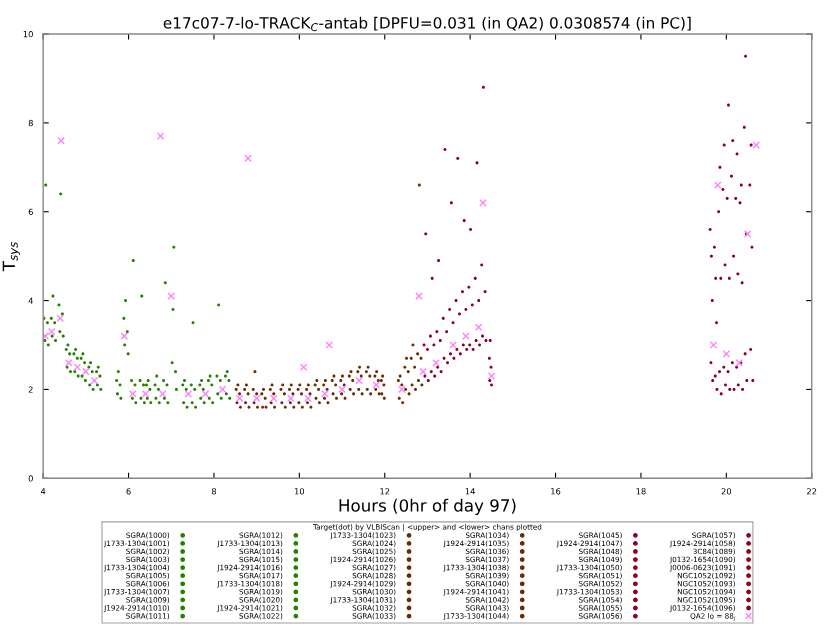 The image size is (830, 642). Describe the element at coordinates (427, 506) in the screenshot. I see `x-axis-title: Hours (0hr of day 97)` at that location.